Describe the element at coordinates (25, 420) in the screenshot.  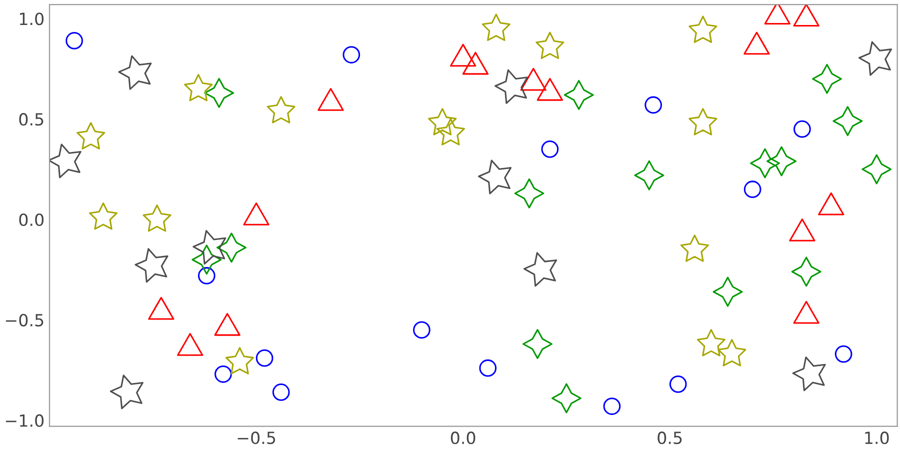
I see `y-tick-label: −1.0` at that location.